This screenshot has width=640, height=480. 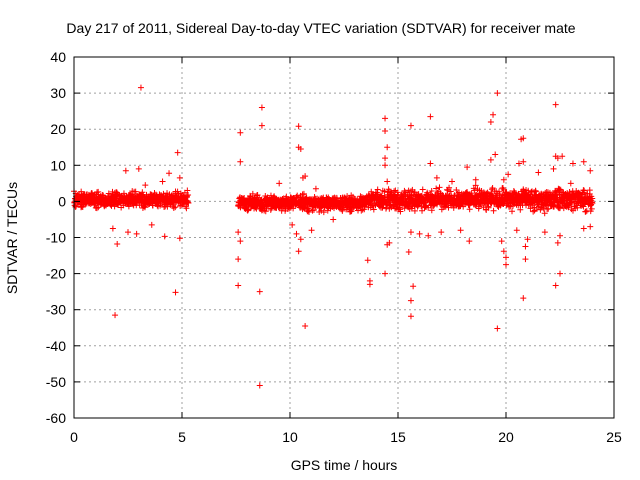 What do you see at coordinates (398, 437) in the screenshot?
I see `x-tick-label: 15` at bounding box center [398, 437].